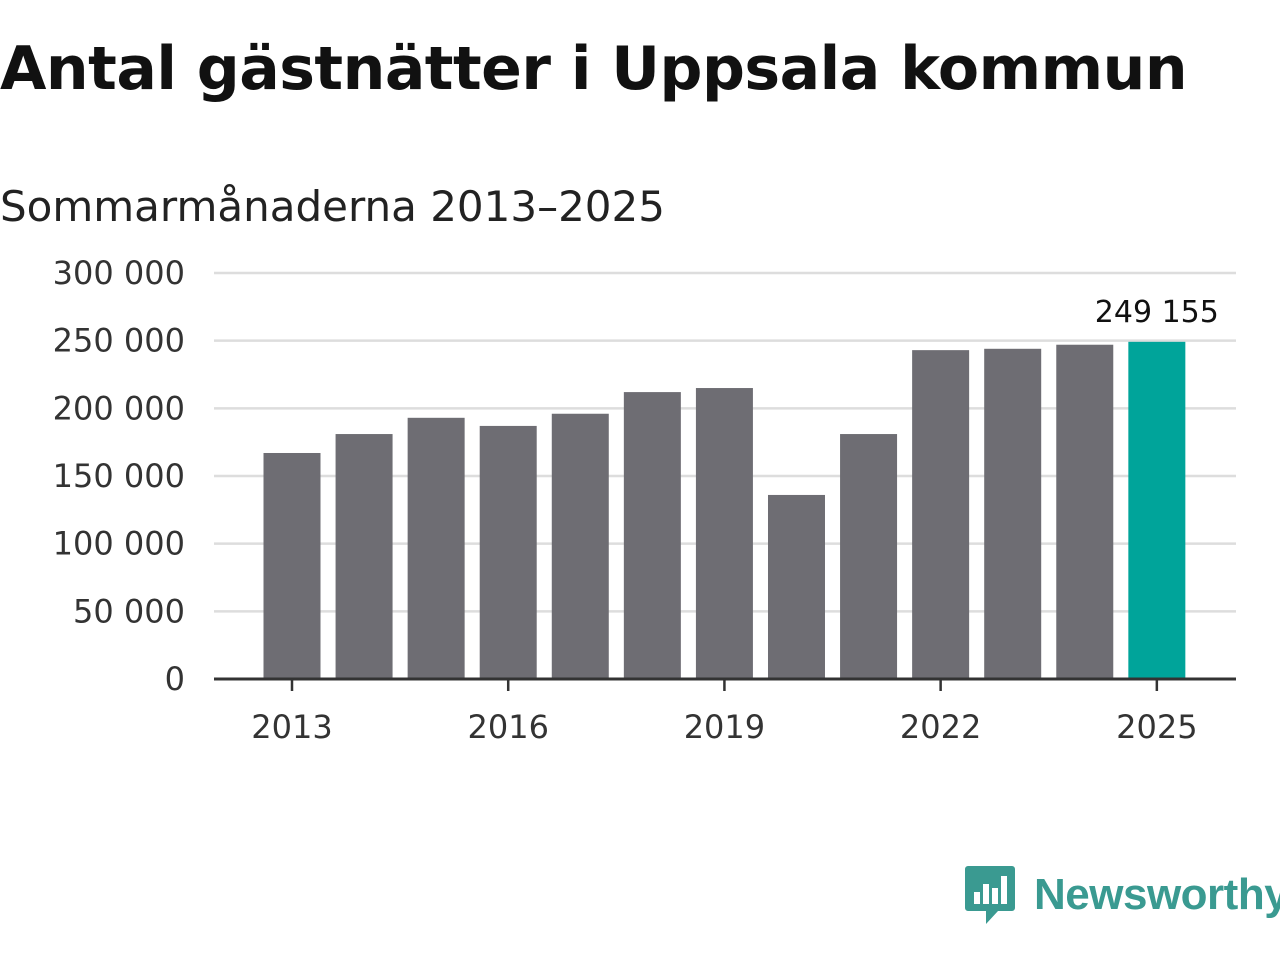 This screenshot has height=960, width=1280. Describe the element at coordinates (507, 727) in the screenshot. I see `x-tick-label: 2016` at that location.